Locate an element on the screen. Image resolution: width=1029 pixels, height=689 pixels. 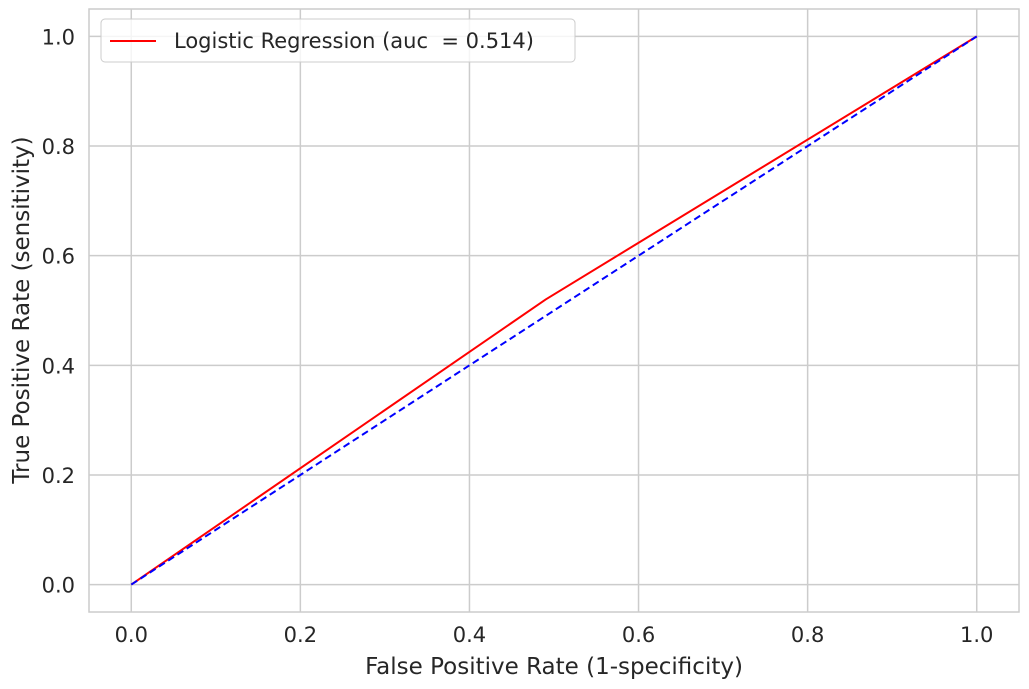
y-tick-labels: 0.0 0.2 0.4 0.6 0.8 1.0 is located at coordinates (58, 311).